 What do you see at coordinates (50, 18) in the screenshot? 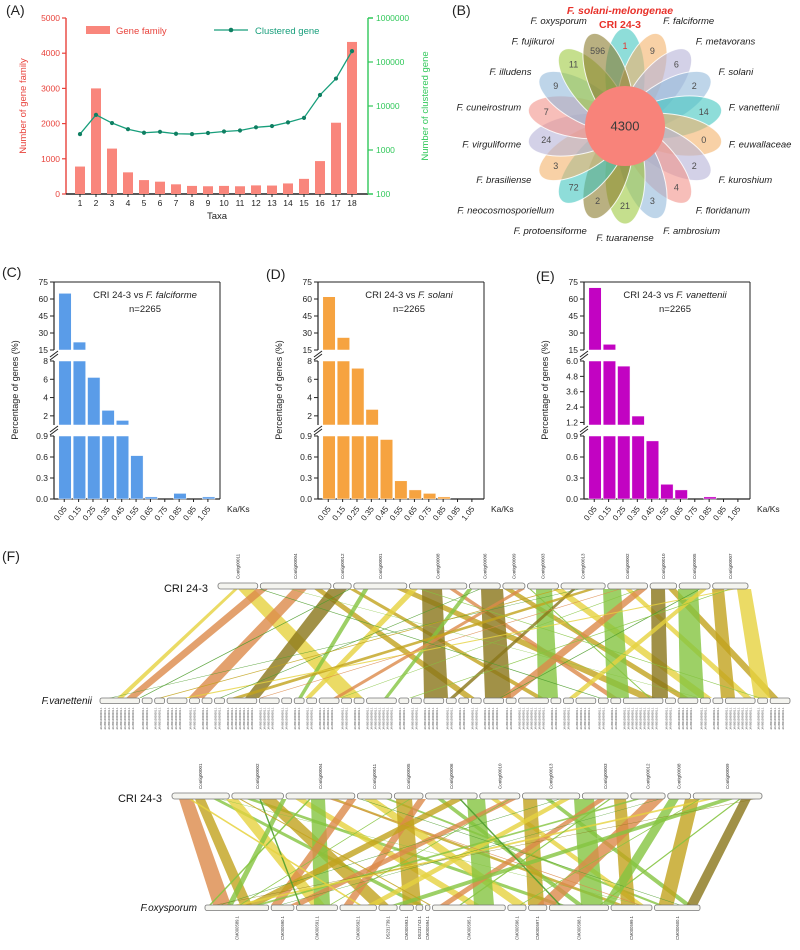
I see `left-tick-label: 5000` at bounding box center [50, 18].